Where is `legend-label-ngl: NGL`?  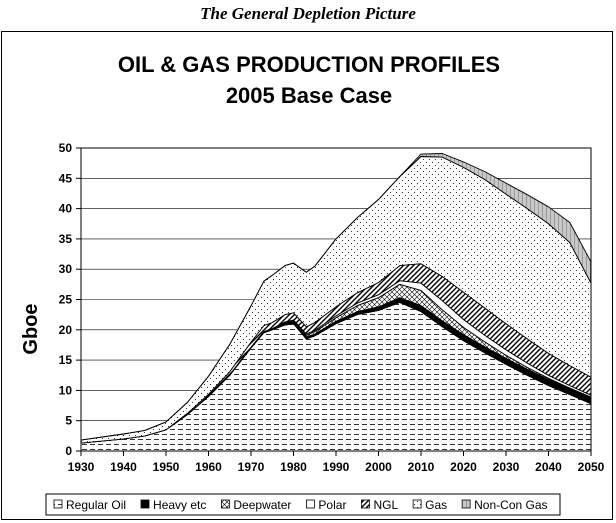 legend-label-ngl: NGL is located at coordinates (385, 505).